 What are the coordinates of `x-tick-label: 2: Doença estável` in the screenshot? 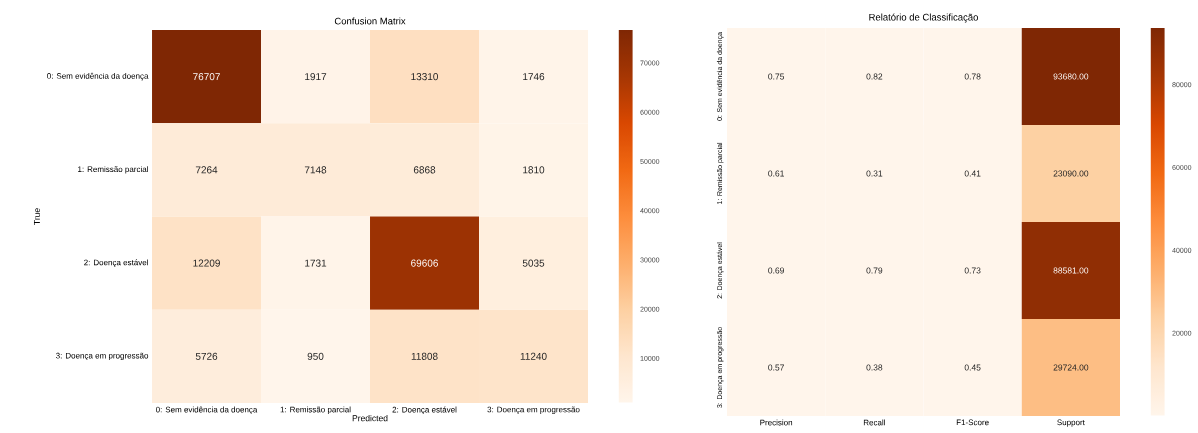 It's located at (424, 410).